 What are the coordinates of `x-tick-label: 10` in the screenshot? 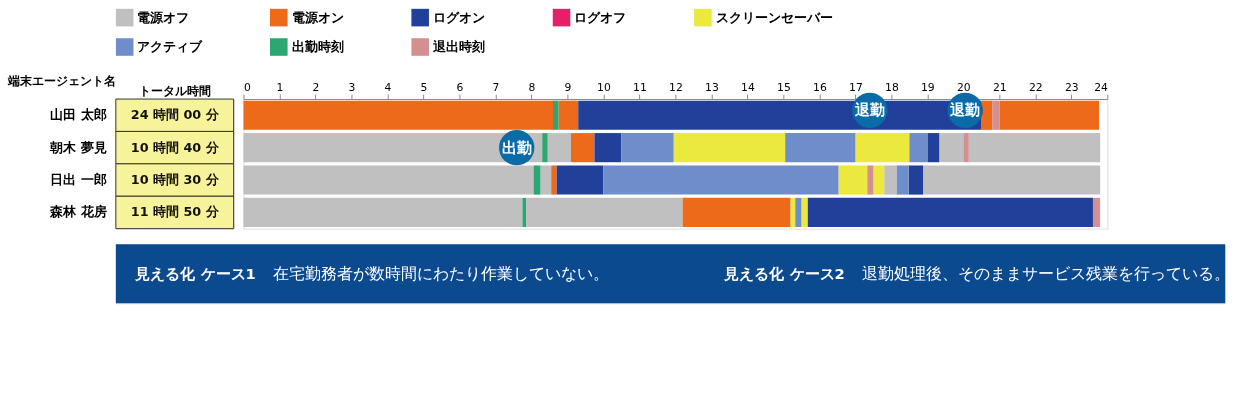 It's located at (604, 87).